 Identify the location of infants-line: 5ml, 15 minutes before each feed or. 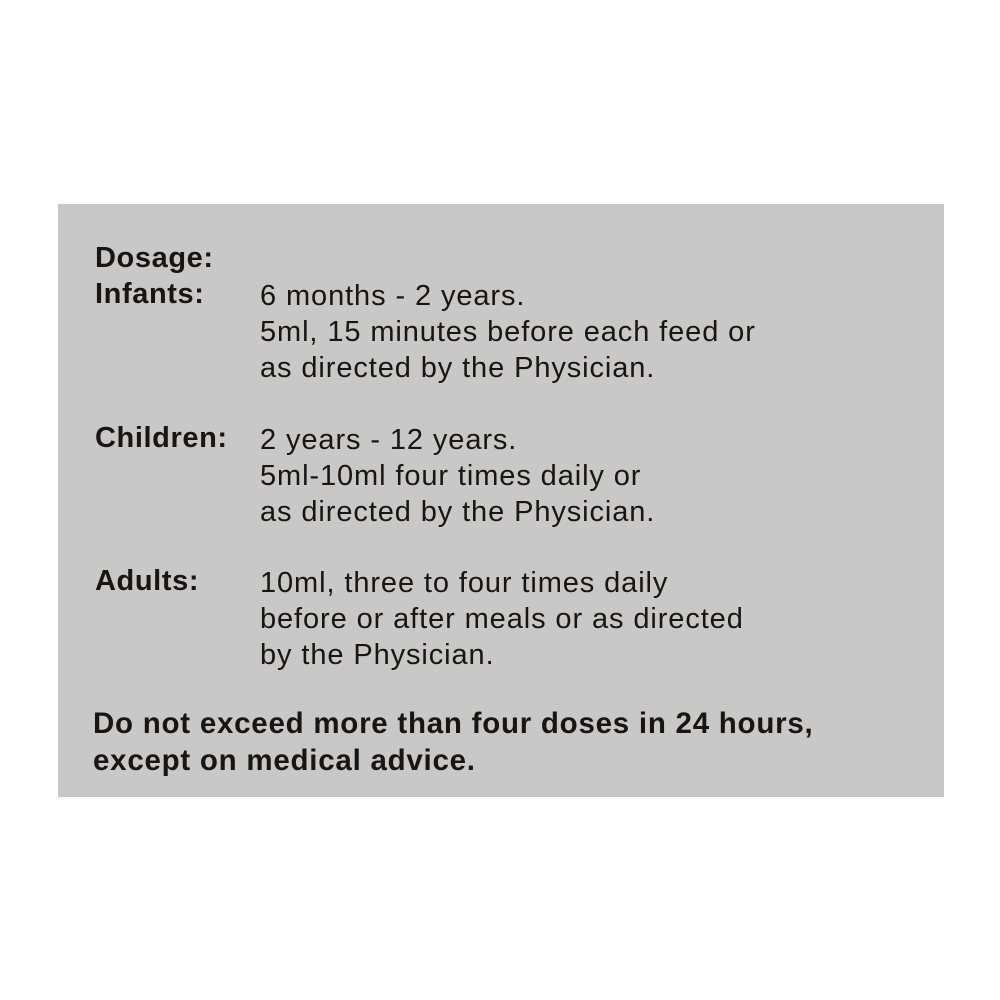
(508, 332).